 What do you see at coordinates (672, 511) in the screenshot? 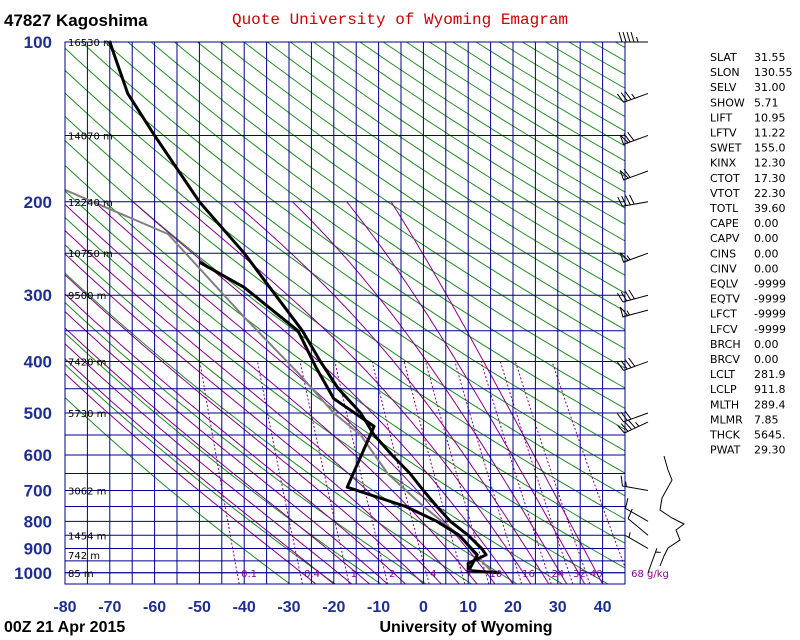
I see `hodograph-trace` at bounding box center [672, 511].